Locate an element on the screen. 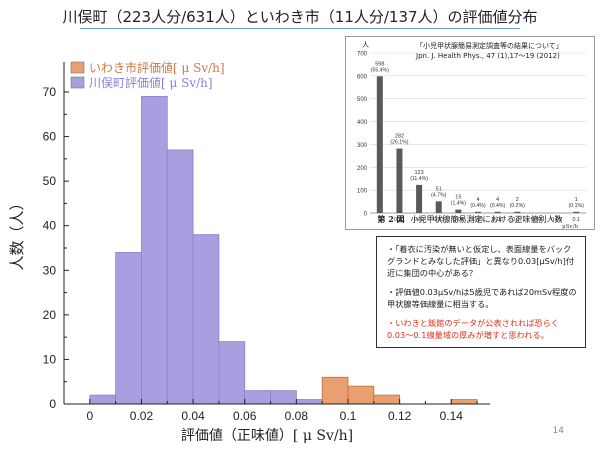  inset-percent-label: (4.7%) is located at coordinates (439, 195).